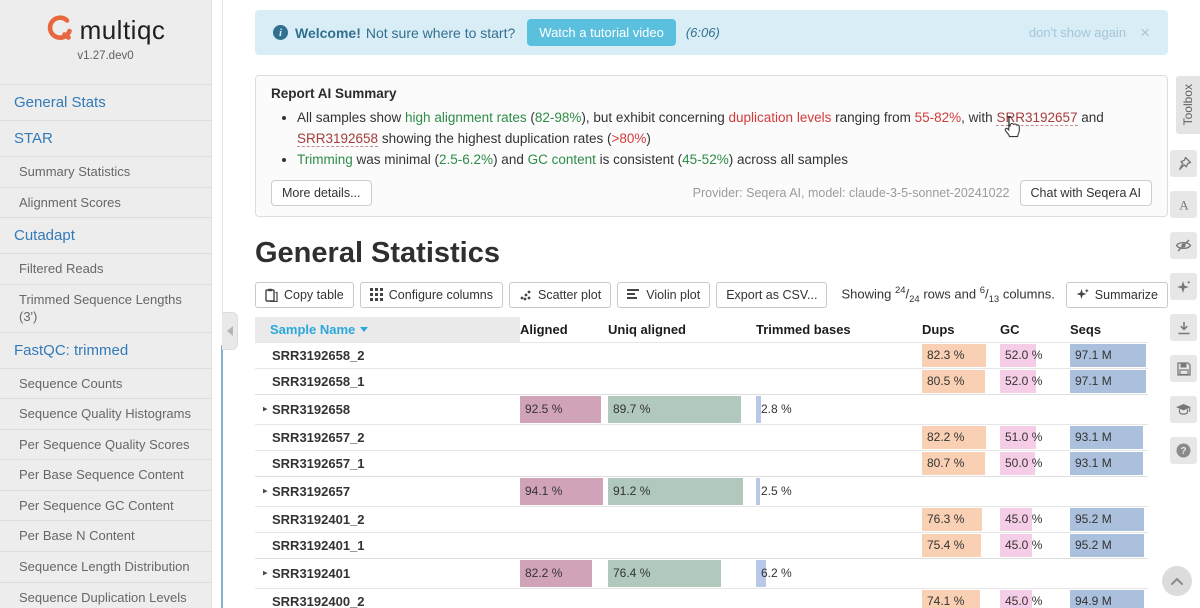  Describe the element at coordinates (1188, 105) in the screenshot. I see `toolbox-tab: Toolbox` at that location.